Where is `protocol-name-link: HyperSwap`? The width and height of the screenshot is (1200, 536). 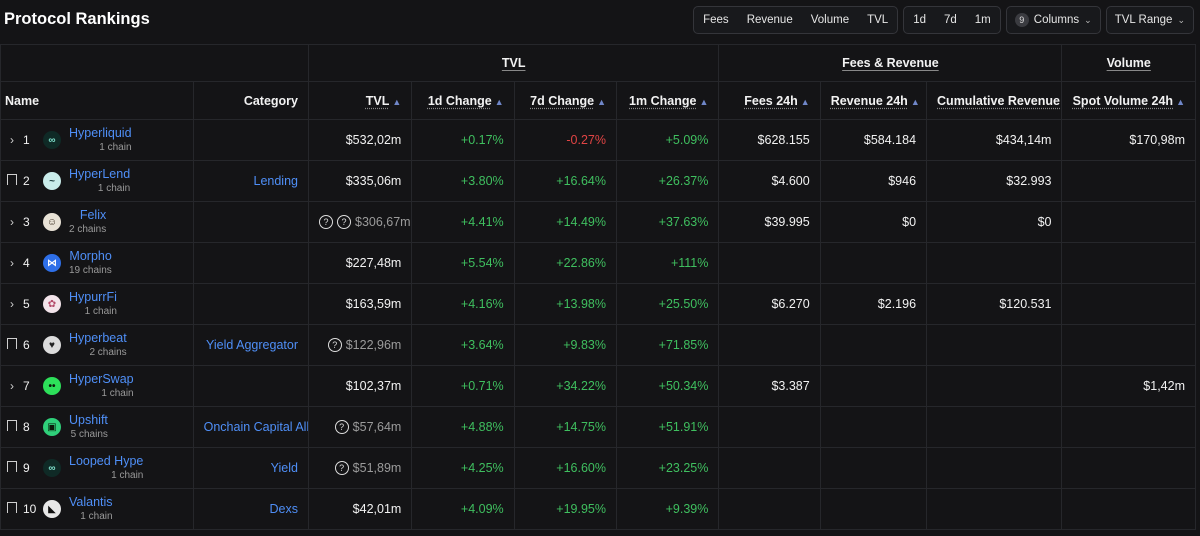
protocol-name-link: HyperSwap is located at coordinates (101, 379).